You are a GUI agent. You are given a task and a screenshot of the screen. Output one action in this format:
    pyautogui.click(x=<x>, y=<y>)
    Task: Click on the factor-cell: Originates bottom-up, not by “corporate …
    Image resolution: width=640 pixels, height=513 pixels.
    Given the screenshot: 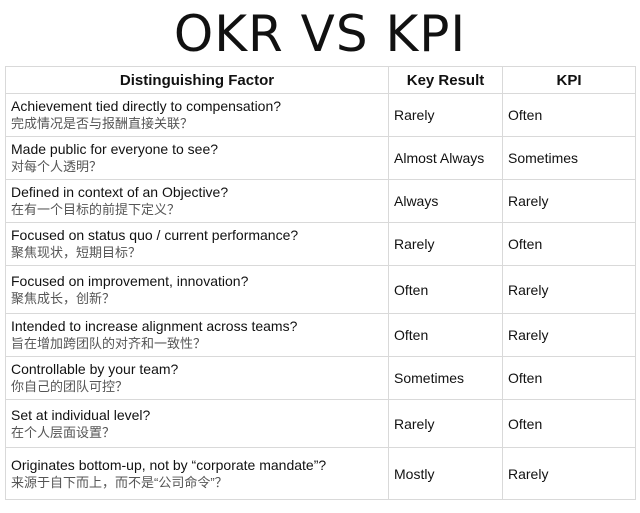 What is the action you would take?
    pyautogui.click(x=197, y=473)
    